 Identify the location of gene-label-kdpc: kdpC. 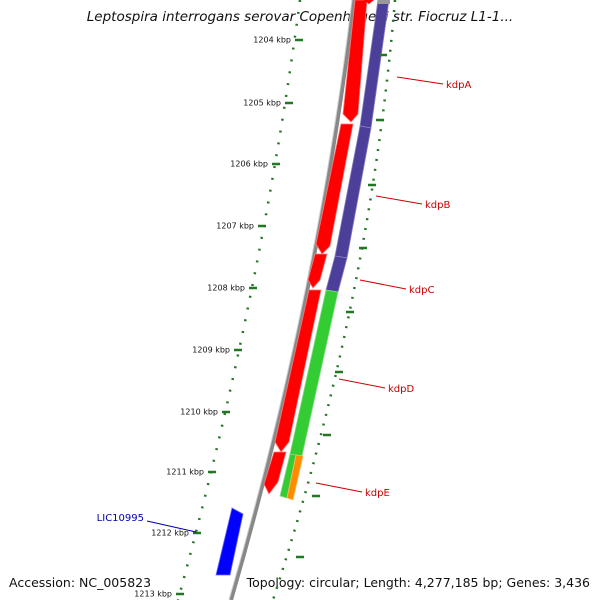
(421, 290).